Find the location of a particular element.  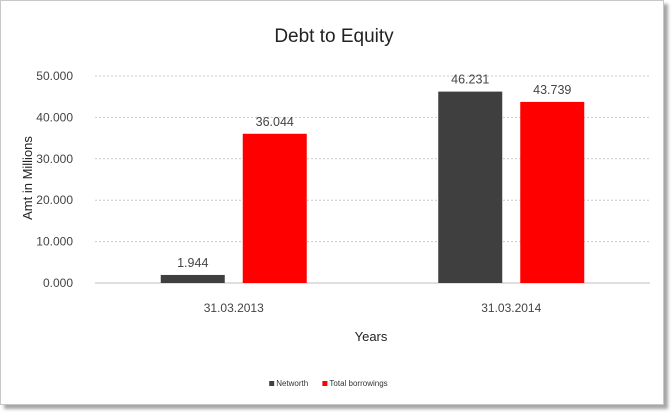

data-label: 36.044 is located at coordinates (275, 122).